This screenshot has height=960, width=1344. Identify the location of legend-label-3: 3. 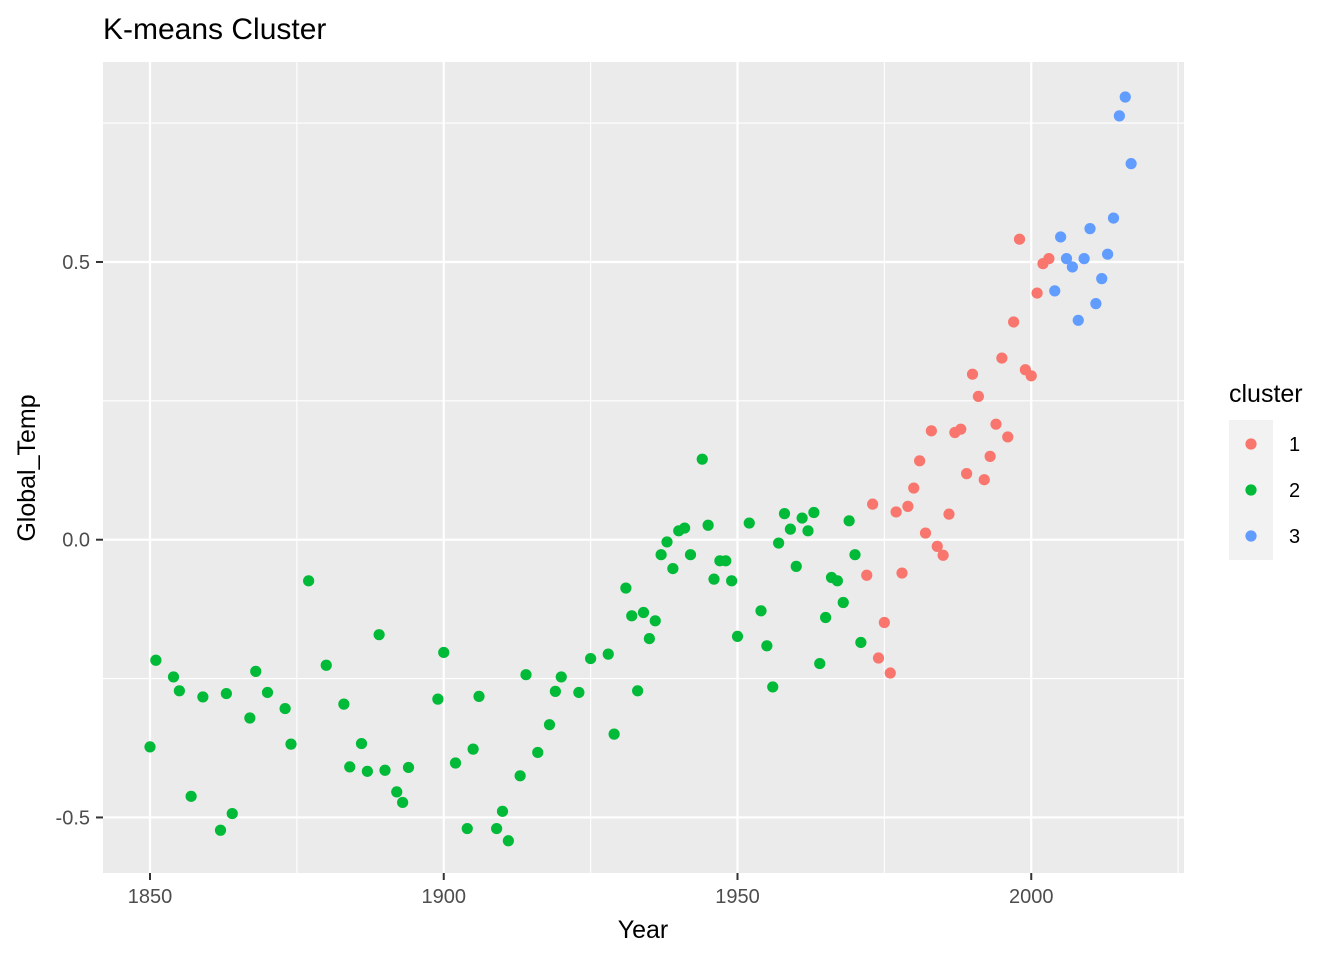
(1294, 537).